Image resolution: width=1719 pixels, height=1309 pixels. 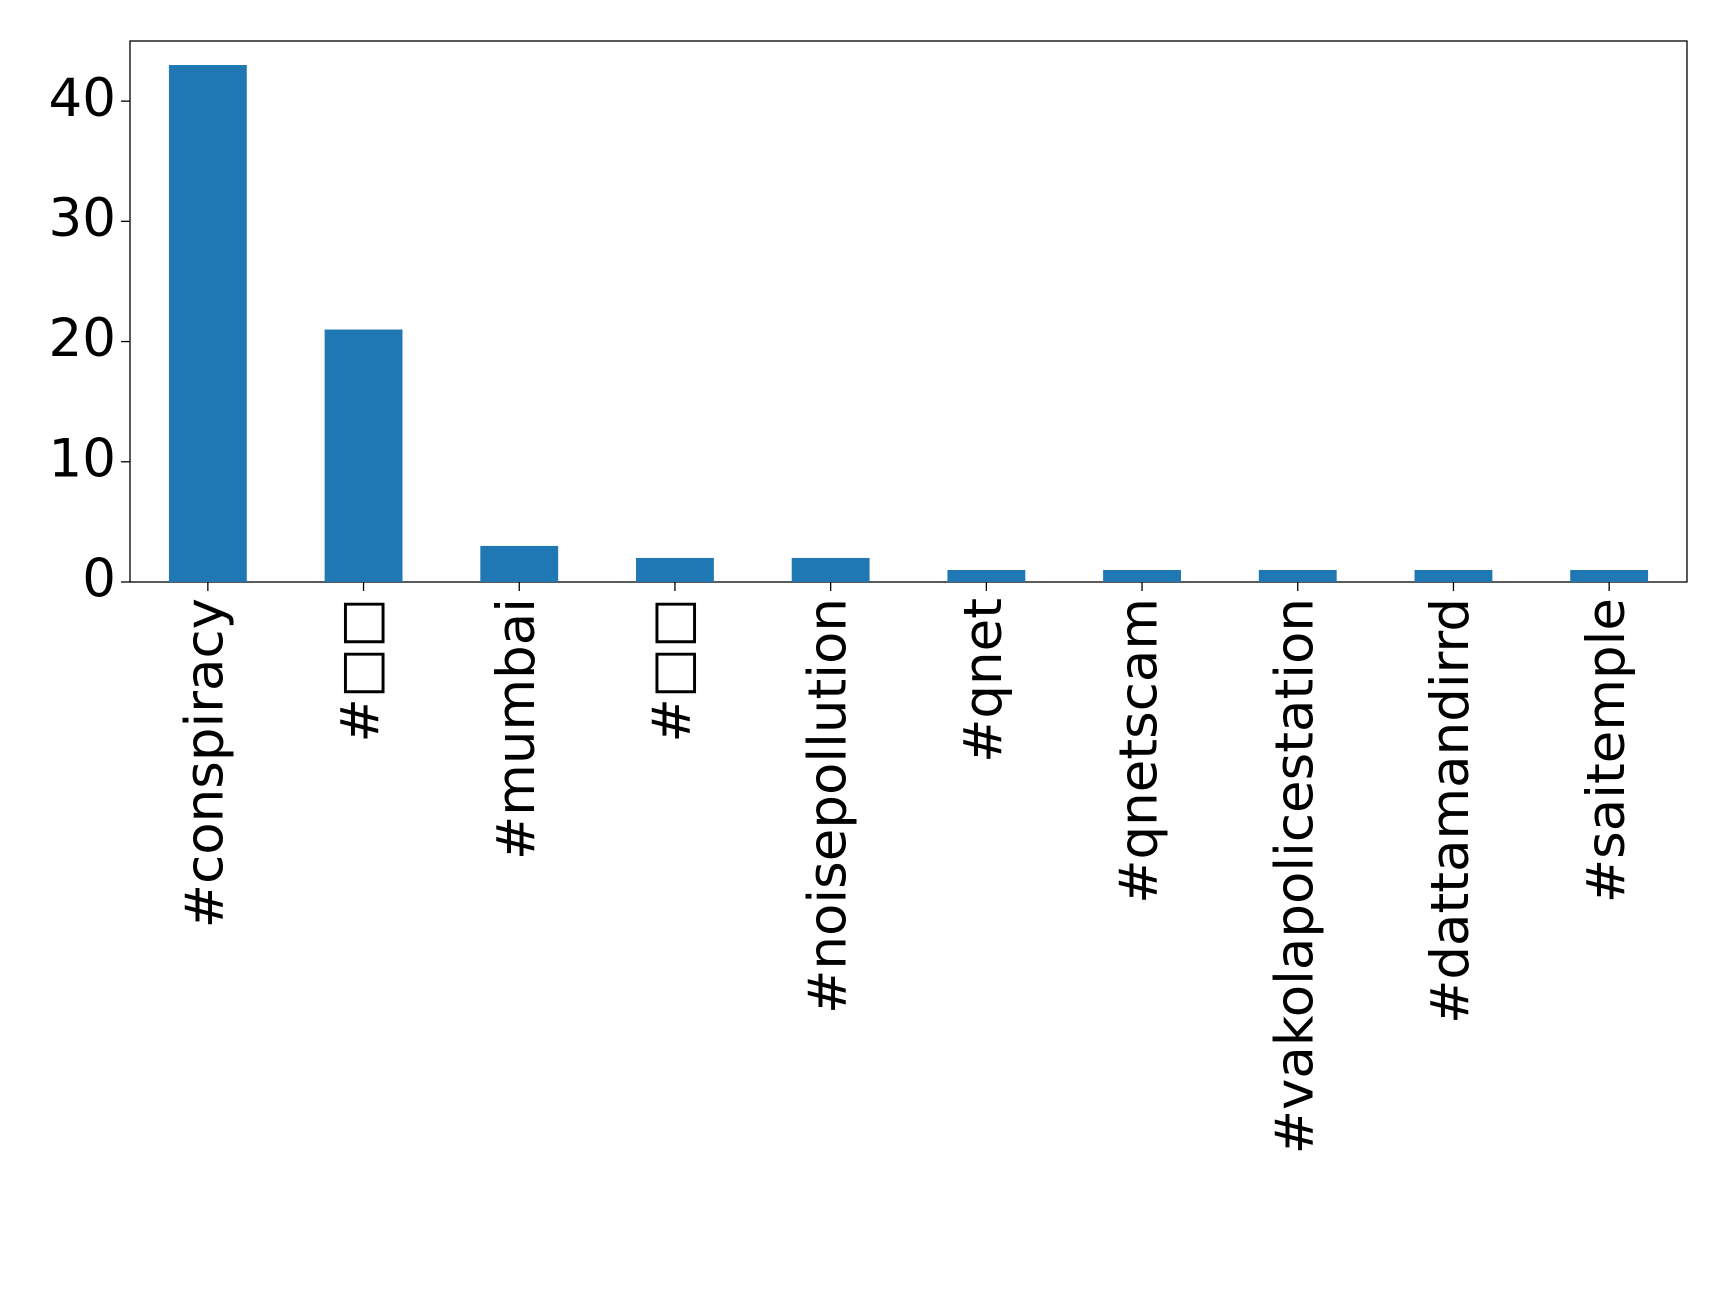 I want to click on x-tick-label: #qnetscam, so click(x=1139, y=751).